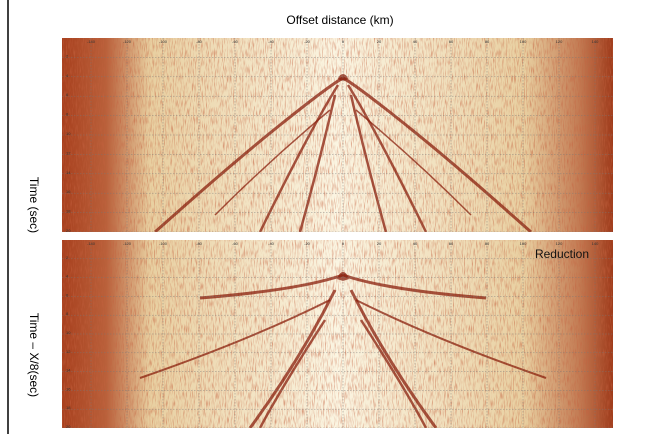  Describe the element at coordinates (562, 254) in the screenshot. I see `annotation: Reduction` at that location.